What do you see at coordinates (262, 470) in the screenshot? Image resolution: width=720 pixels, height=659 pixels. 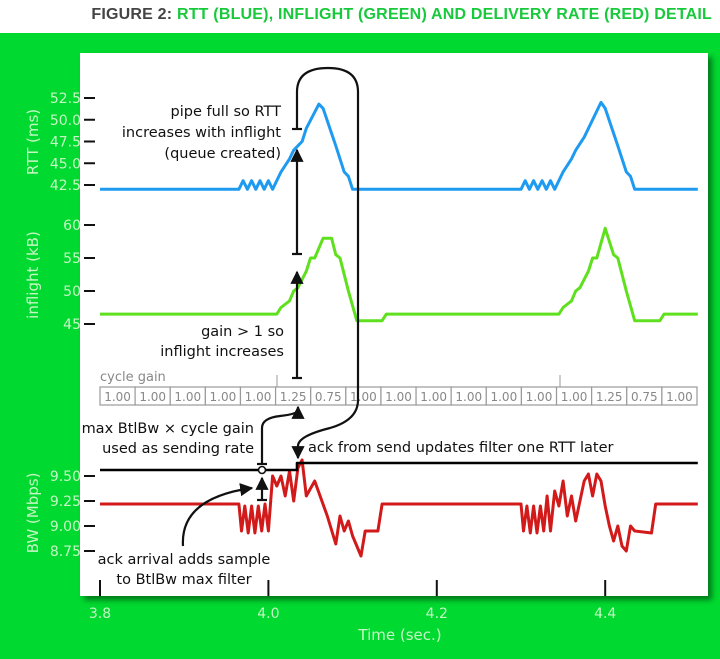 I see `sample-point-marker` at bounding box center [262, 470].